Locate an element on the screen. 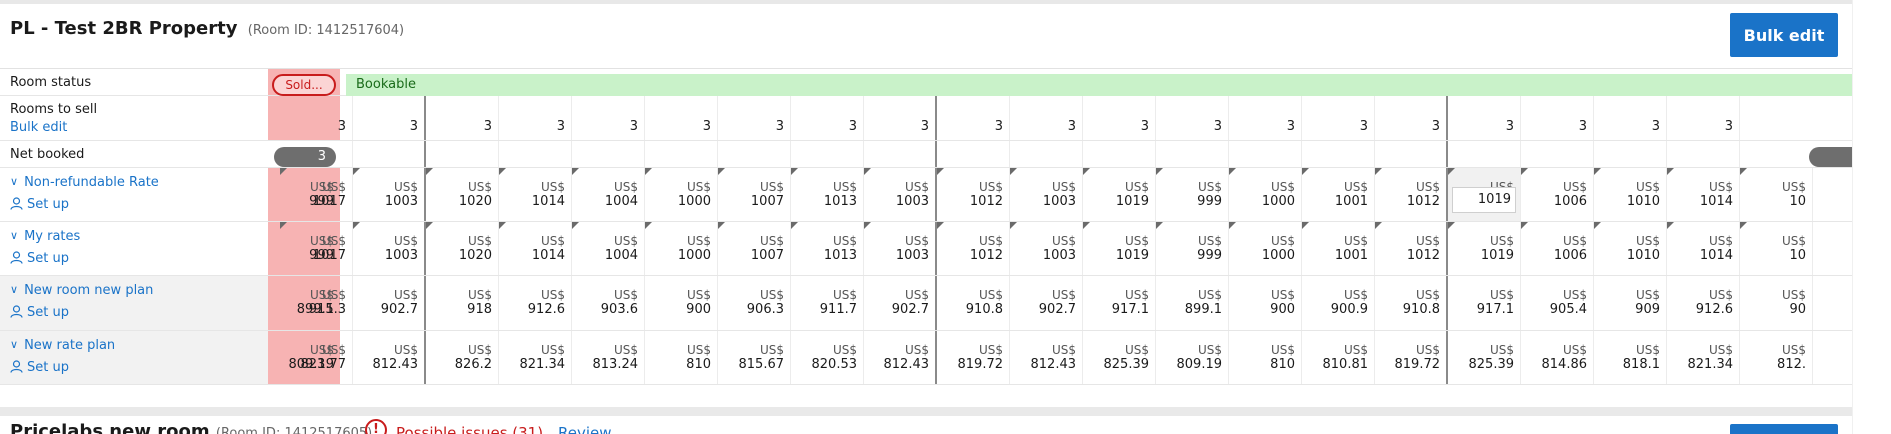 The image size is (1891, 434). rate-cell: US$ 812. is located at coordinates (1776, 357).